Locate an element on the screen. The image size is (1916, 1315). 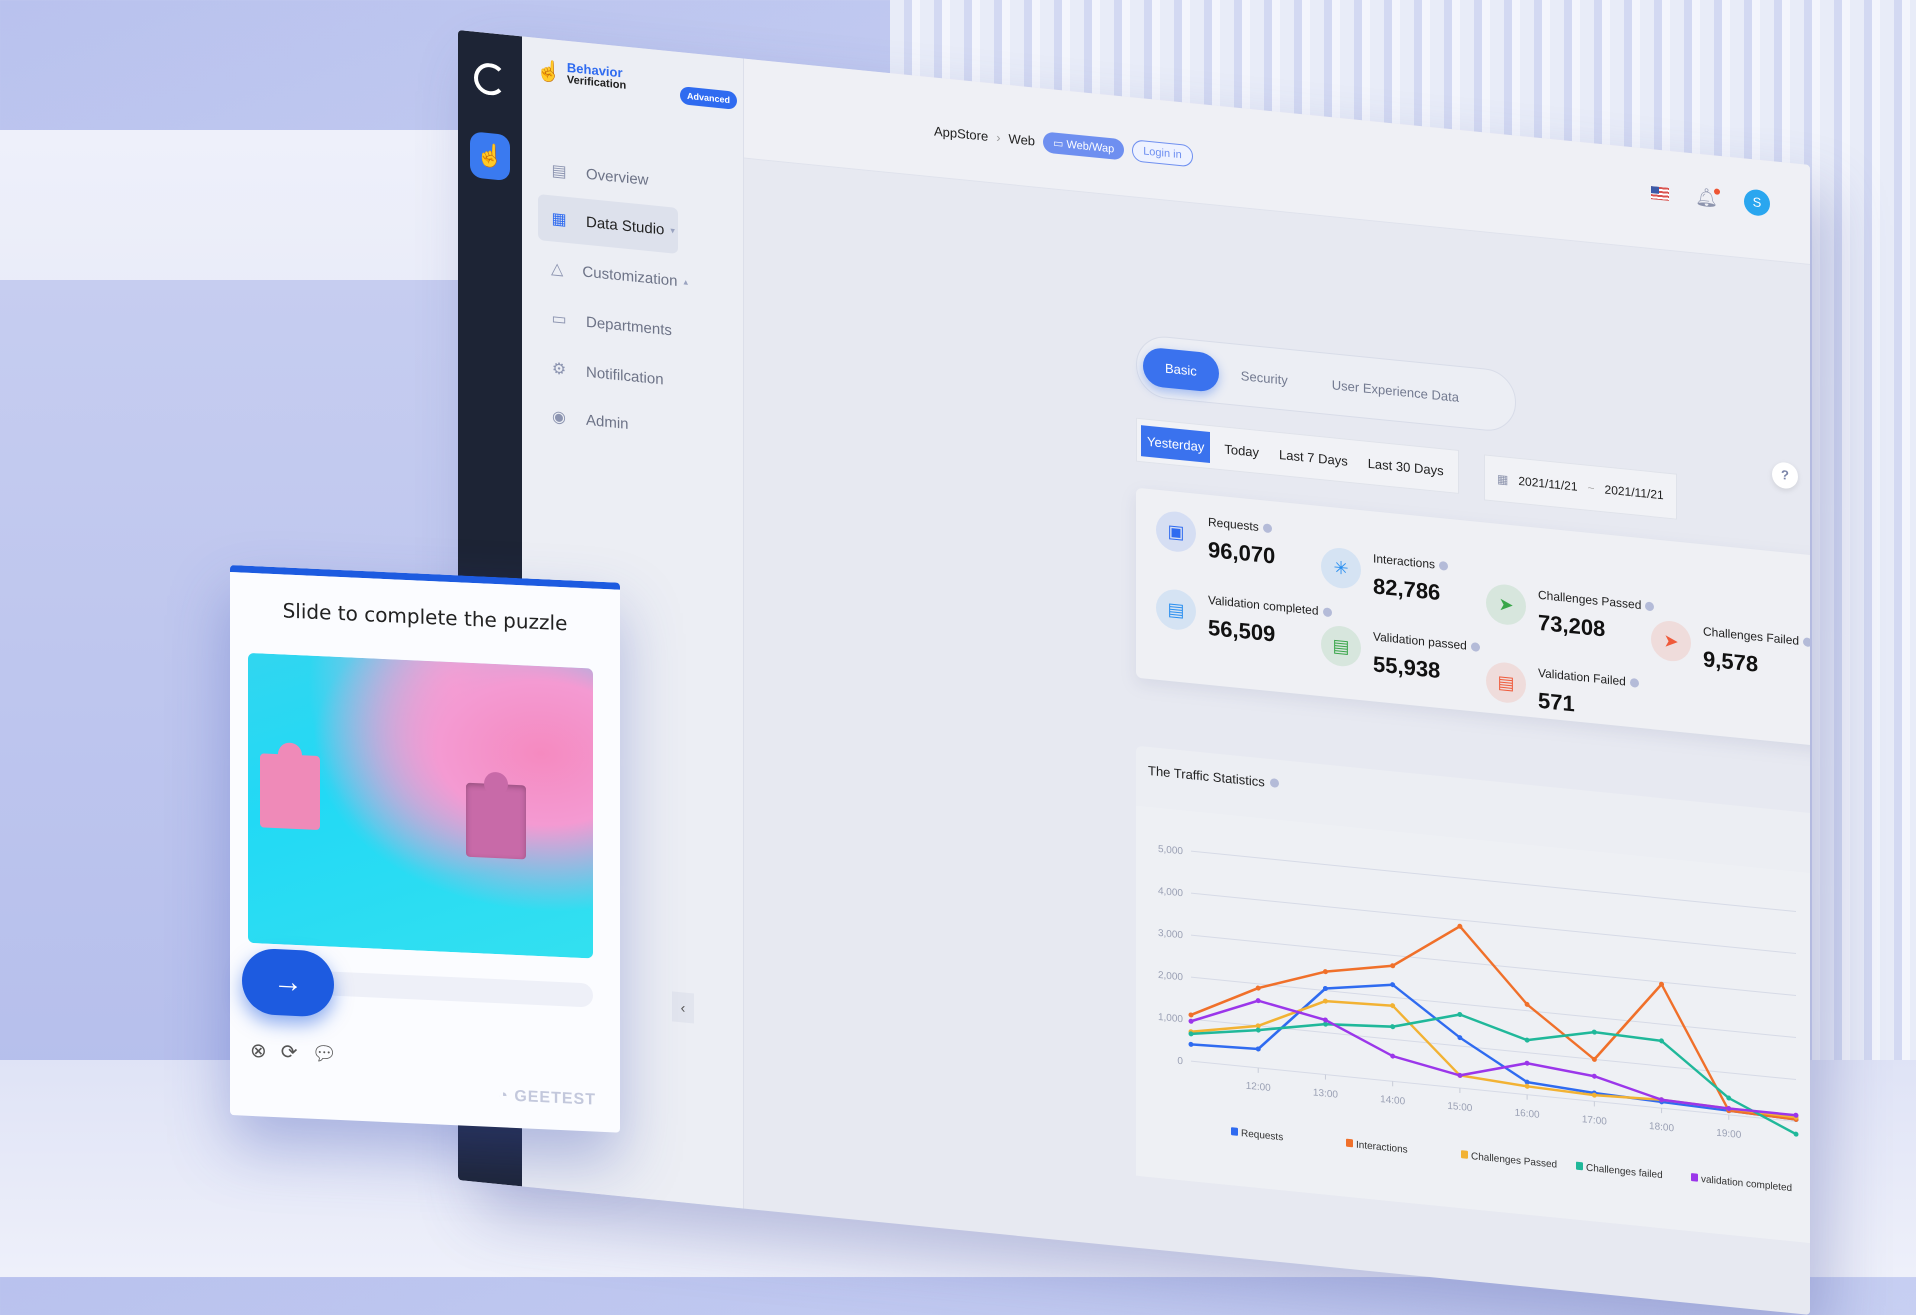
y-tick-label: 4,000 is located at coordinates (1170, 893).